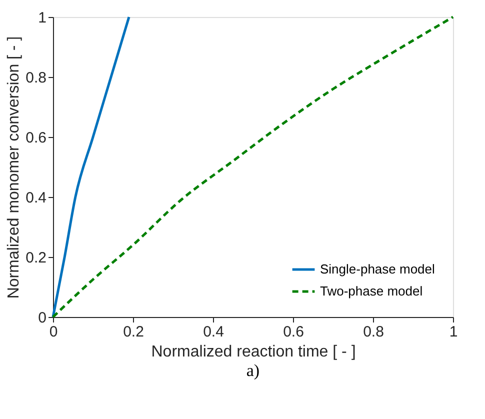 Image resolution: width=485 pixels, height=419 pixels. What do you see at coordinates (378, 269) in the screenshot?
I see `legend-label: Single-phase model` at bounding box center [378, 269].